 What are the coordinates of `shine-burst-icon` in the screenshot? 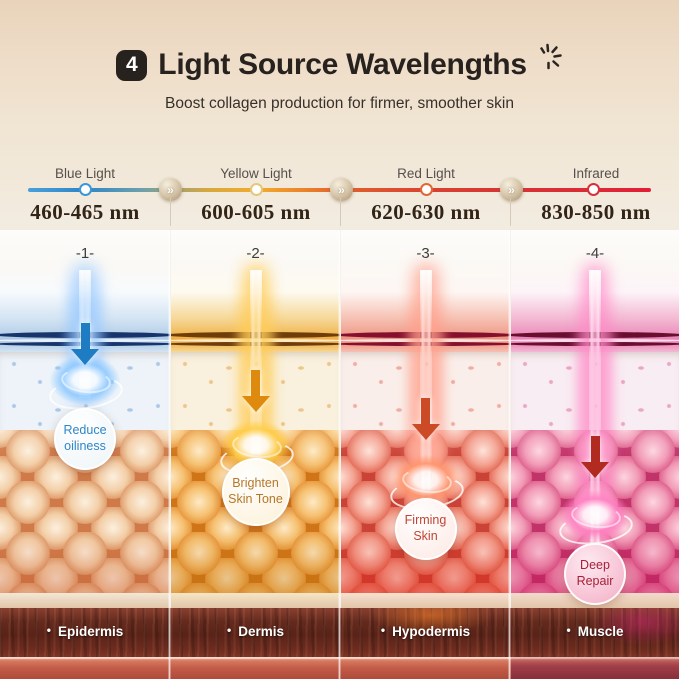 It's located at (550, 56).